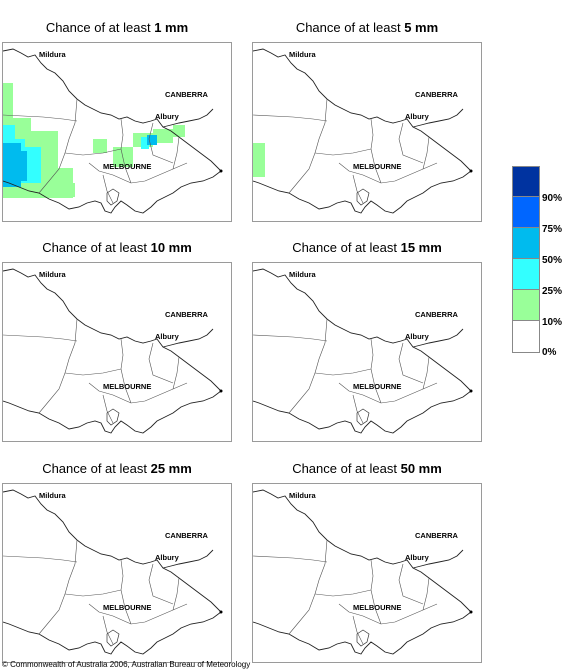 The height and width of the screenshot is (671, 570). I want to click on legend-label-10: 10%, so click(552, 322).